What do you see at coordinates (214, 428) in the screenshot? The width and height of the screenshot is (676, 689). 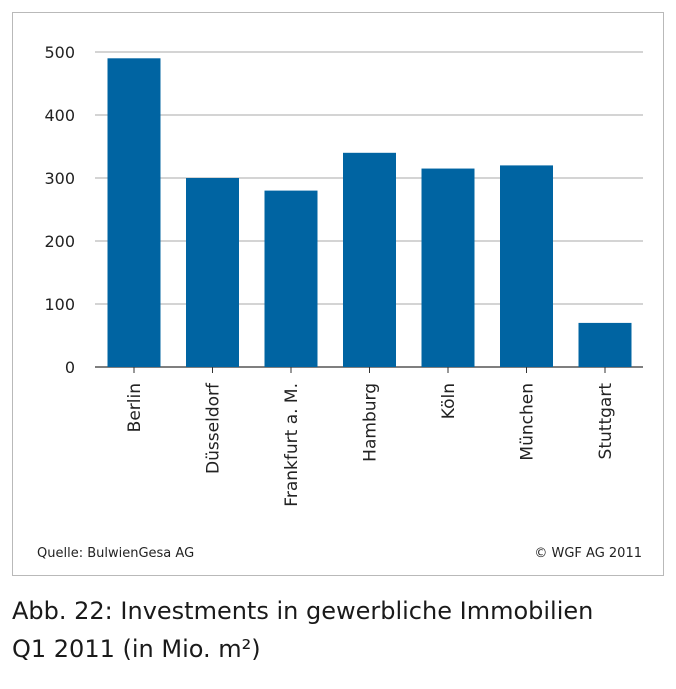 I see `x-tick-label: Düsseldorf` at bounding box center [214, 428].